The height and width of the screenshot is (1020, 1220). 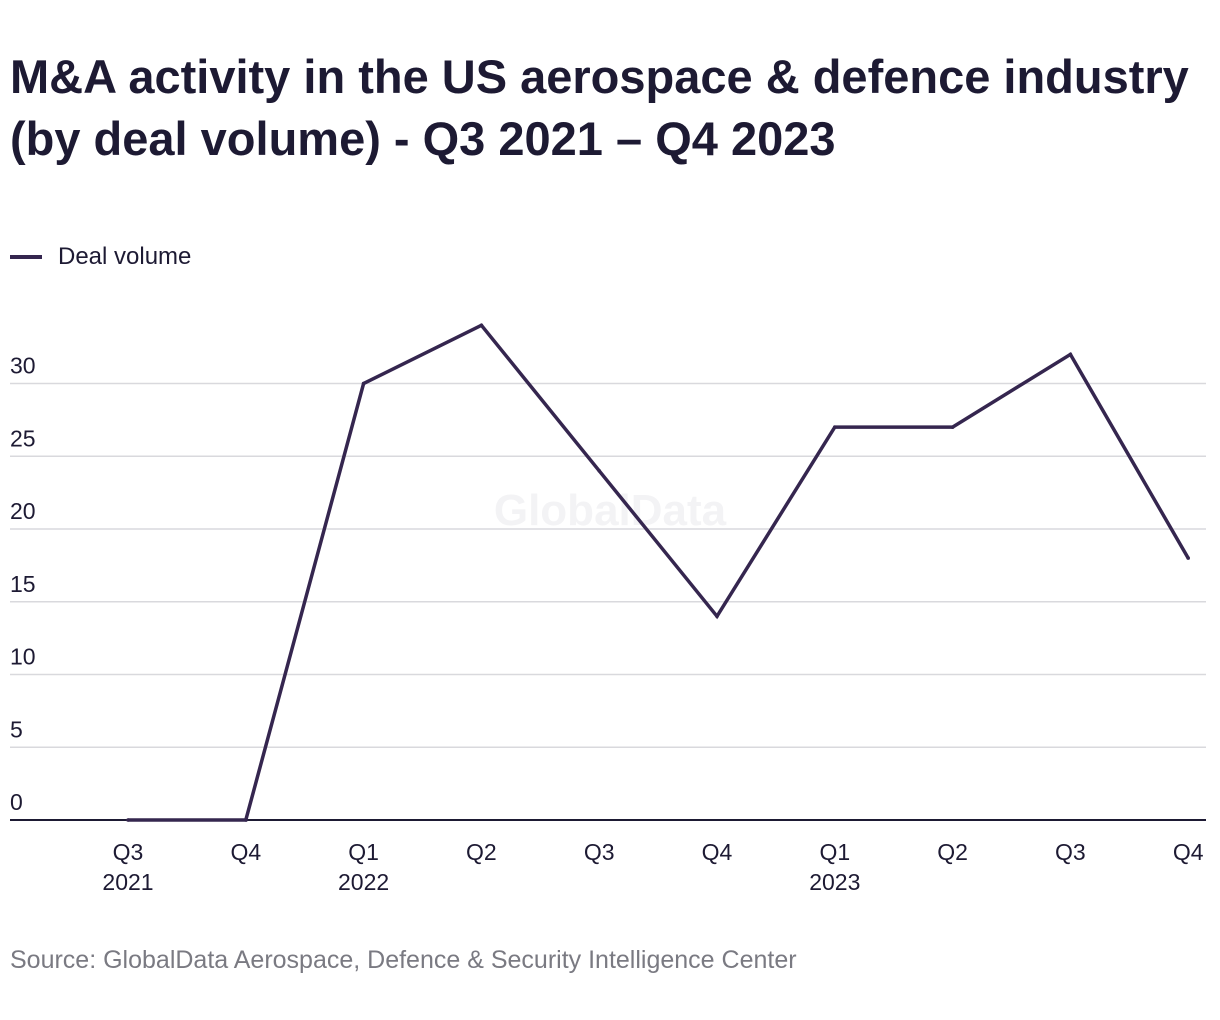 I want to click on x-tick-year-label: 2023, so click(x=834, y=882).